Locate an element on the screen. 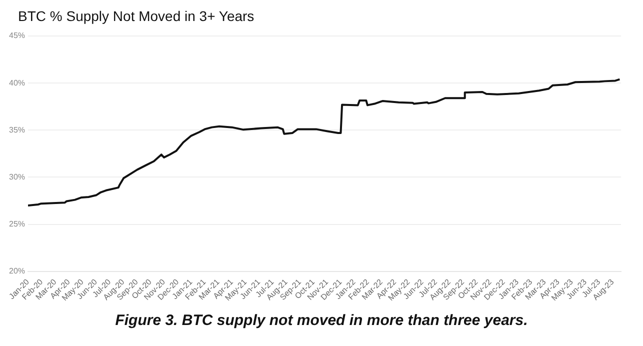 The image size is (643, 346). y-tick-label: 20% is located at coordinates (17, 271).